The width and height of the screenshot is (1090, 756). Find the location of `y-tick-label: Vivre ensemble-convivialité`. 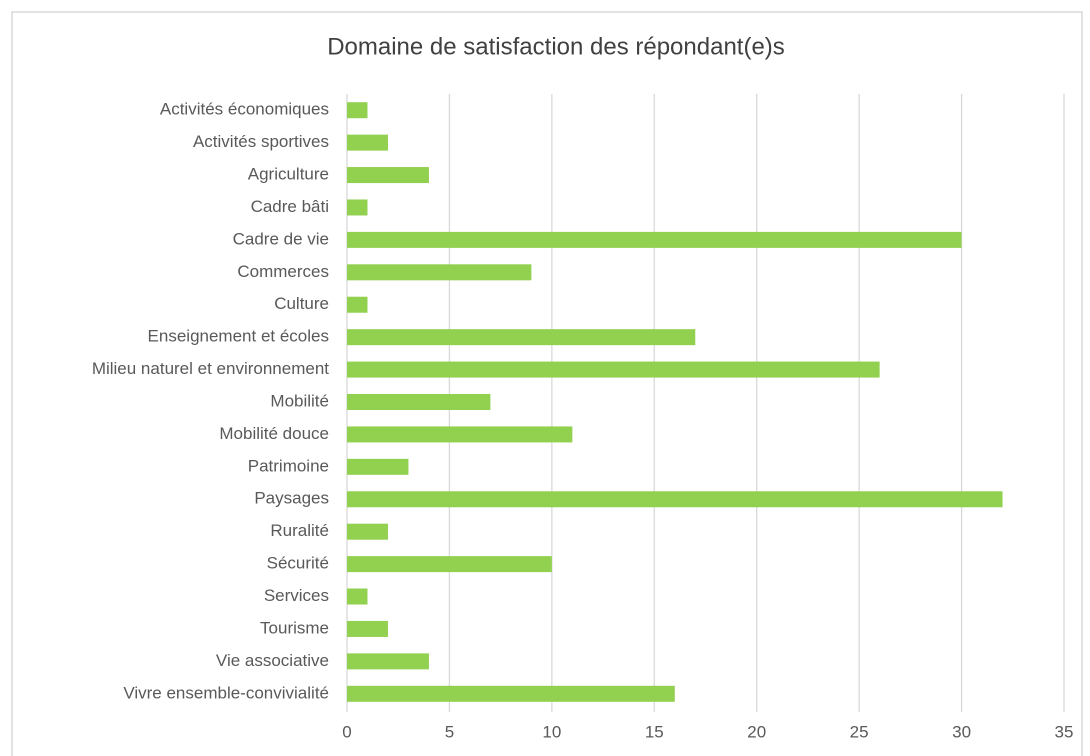

y-tick-label: Vivre ensemble-convivialité is located at coordinates (226, 692).